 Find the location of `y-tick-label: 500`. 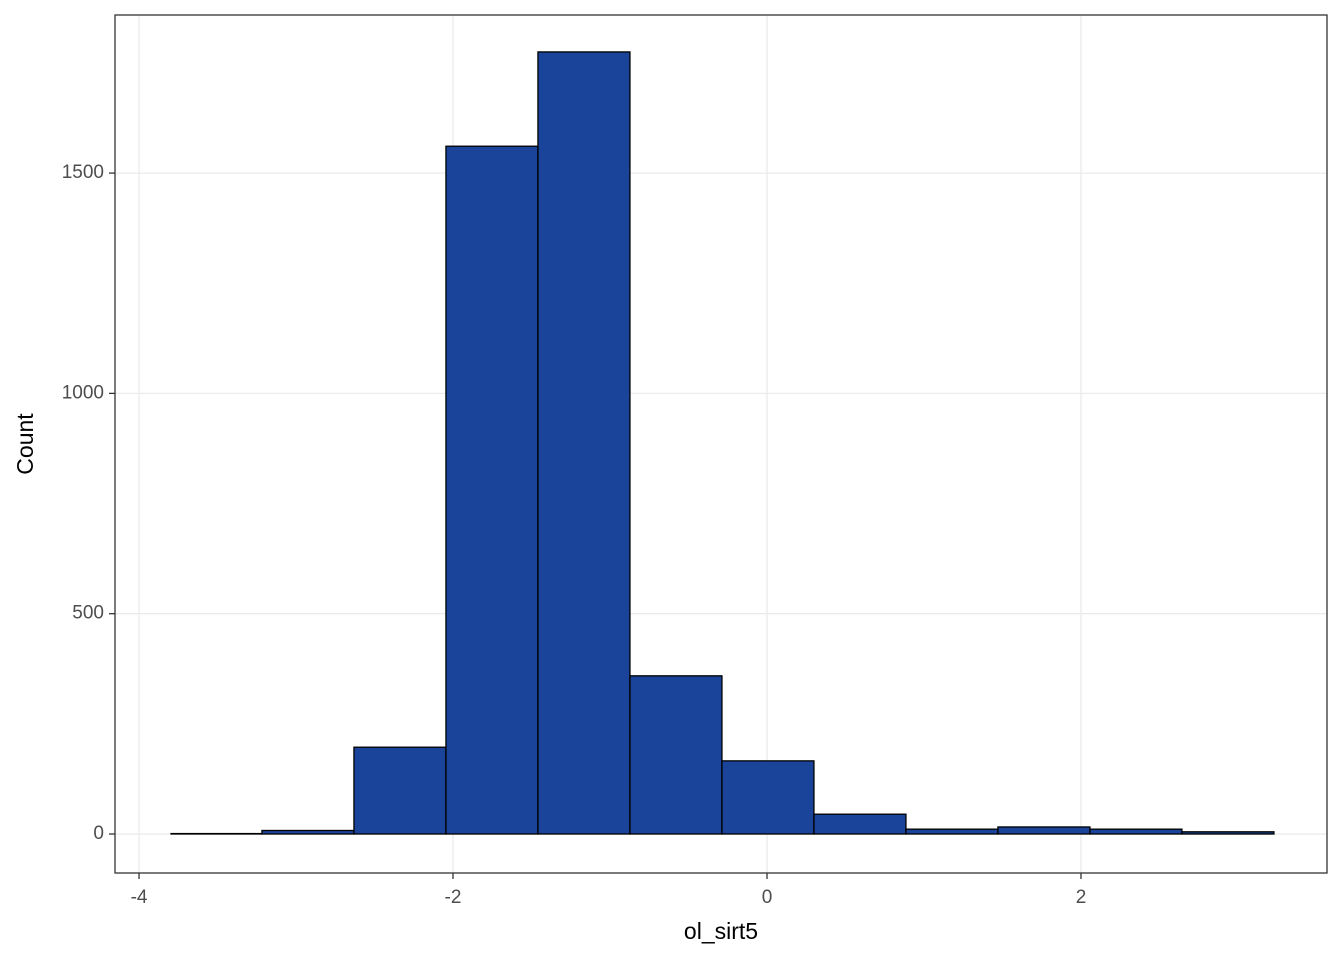

y-tick-label: 500 is located at coordinates (88, 613).